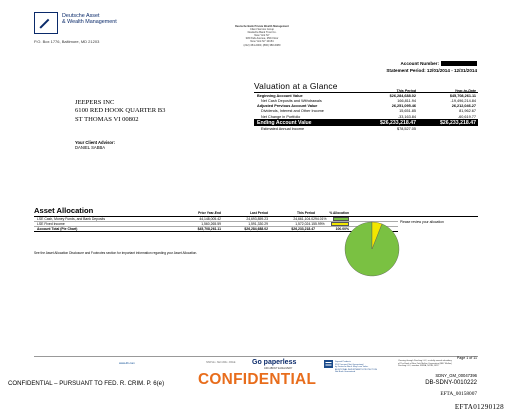 The height and width of the screenshot is (416, 512). What do you see at coordinates (262, 26) in the screenshot?
I see `branch-line: Deutsche Bank Private Wealth Management` at bounding box center [262, 26].